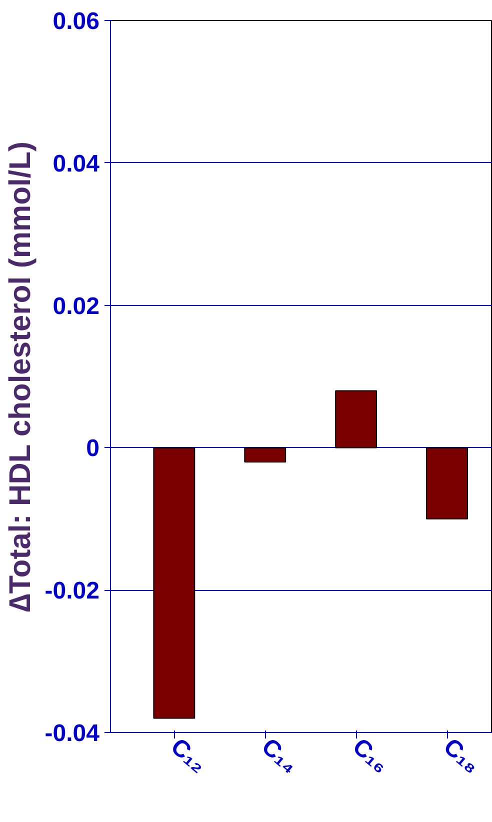 This screenshot has height=822, width=492. I want to click on y-tick-label: -0.02, so click(72, 591).